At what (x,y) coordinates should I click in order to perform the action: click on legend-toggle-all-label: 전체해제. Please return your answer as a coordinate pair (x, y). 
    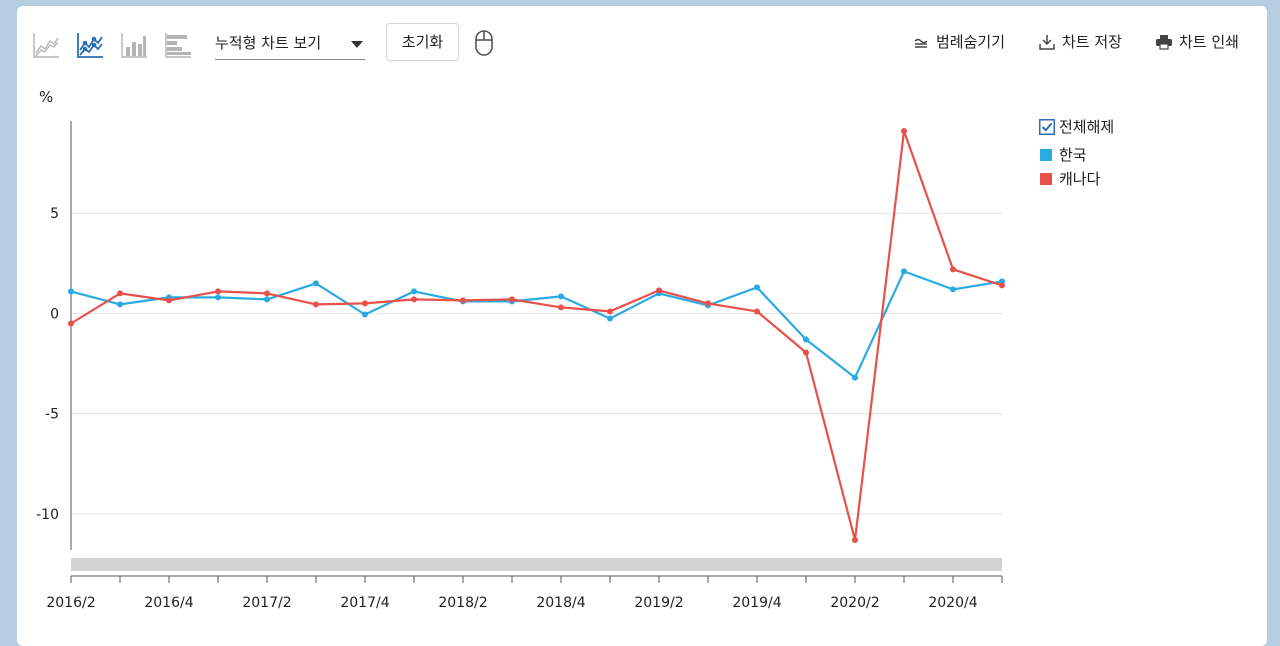
    Looking at the image, I should click on (1087, 127).